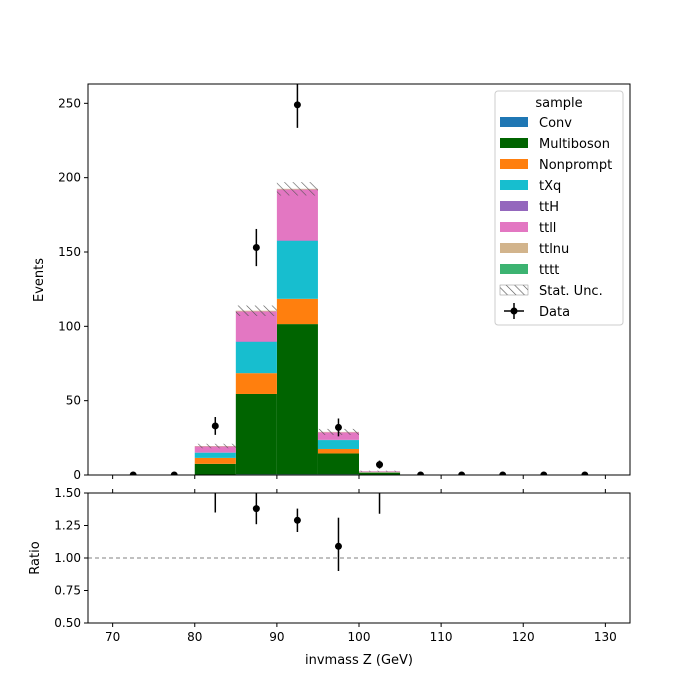  I want to click on main-y-tick-label: 100, so click(69, 326).